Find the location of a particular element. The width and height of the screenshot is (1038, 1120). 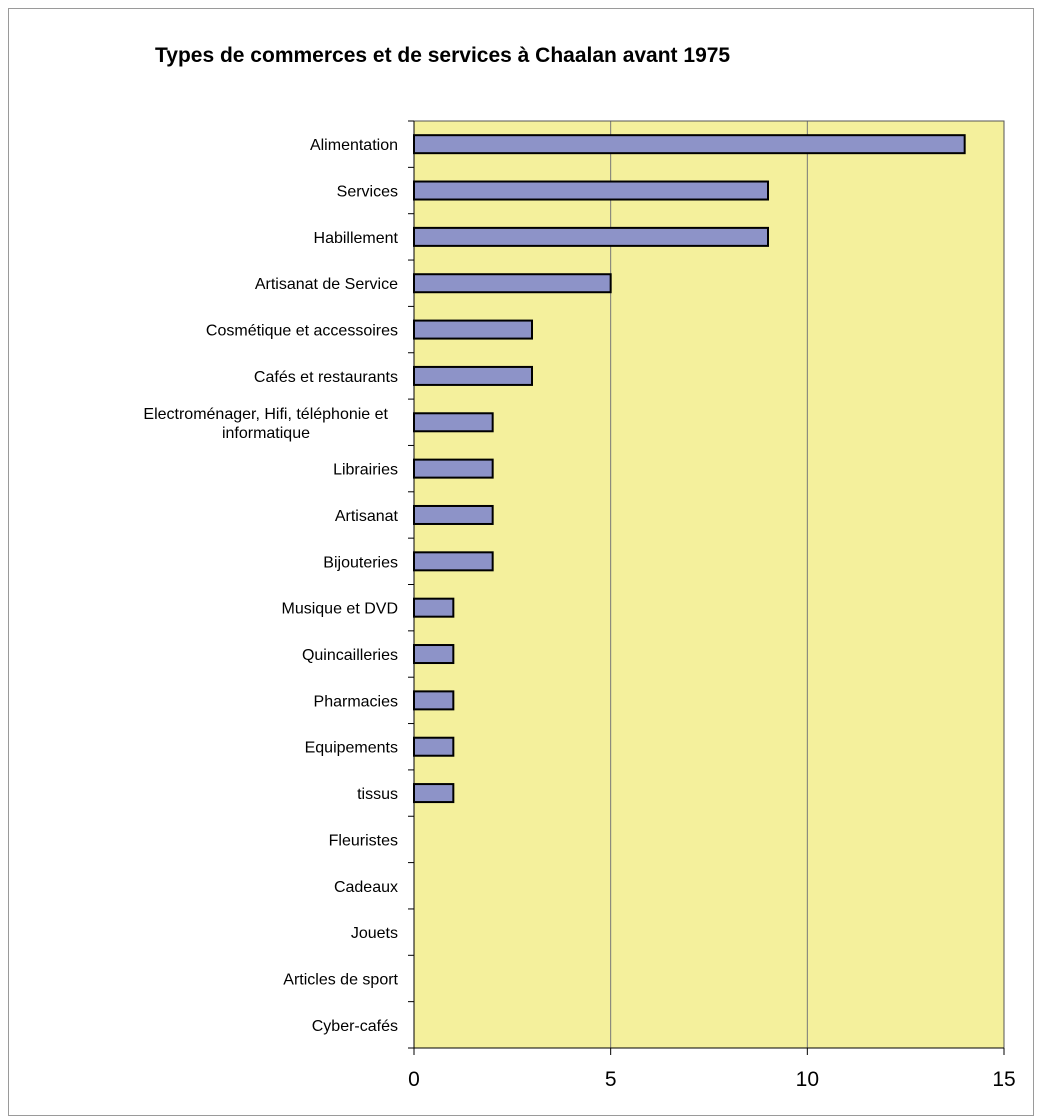

category-label-4: Cosmétique et accessoires is located at coordinates (302, 331).